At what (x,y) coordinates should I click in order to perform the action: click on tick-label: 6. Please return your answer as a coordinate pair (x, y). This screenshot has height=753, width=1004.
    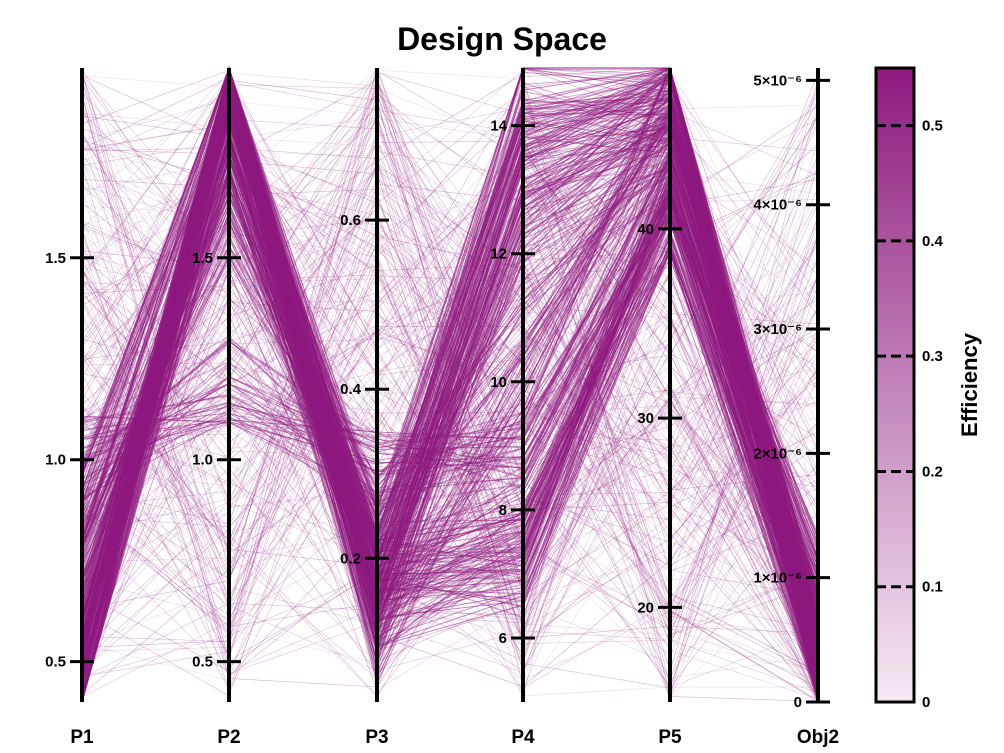
    Looking at the image, I should click on (503, 638).